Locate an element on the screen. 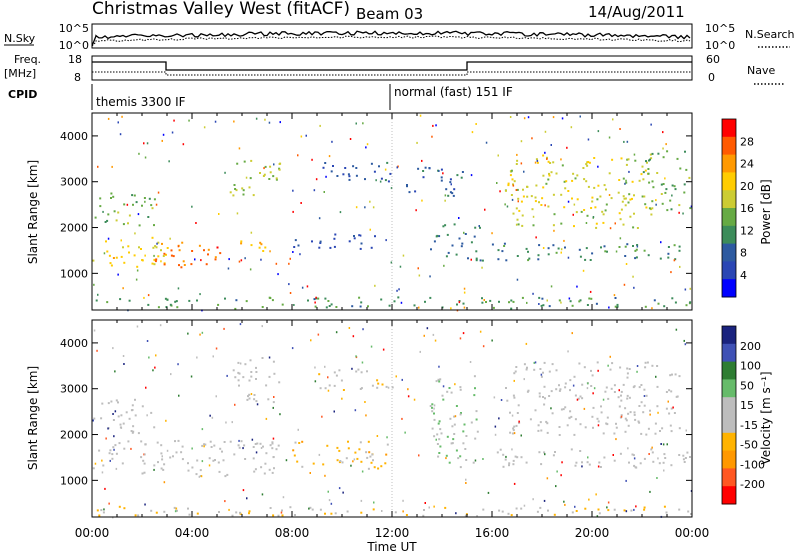 This screenshot has width=800, height=554. y-tick-label: 1000 is located at coordinates (74, 480).